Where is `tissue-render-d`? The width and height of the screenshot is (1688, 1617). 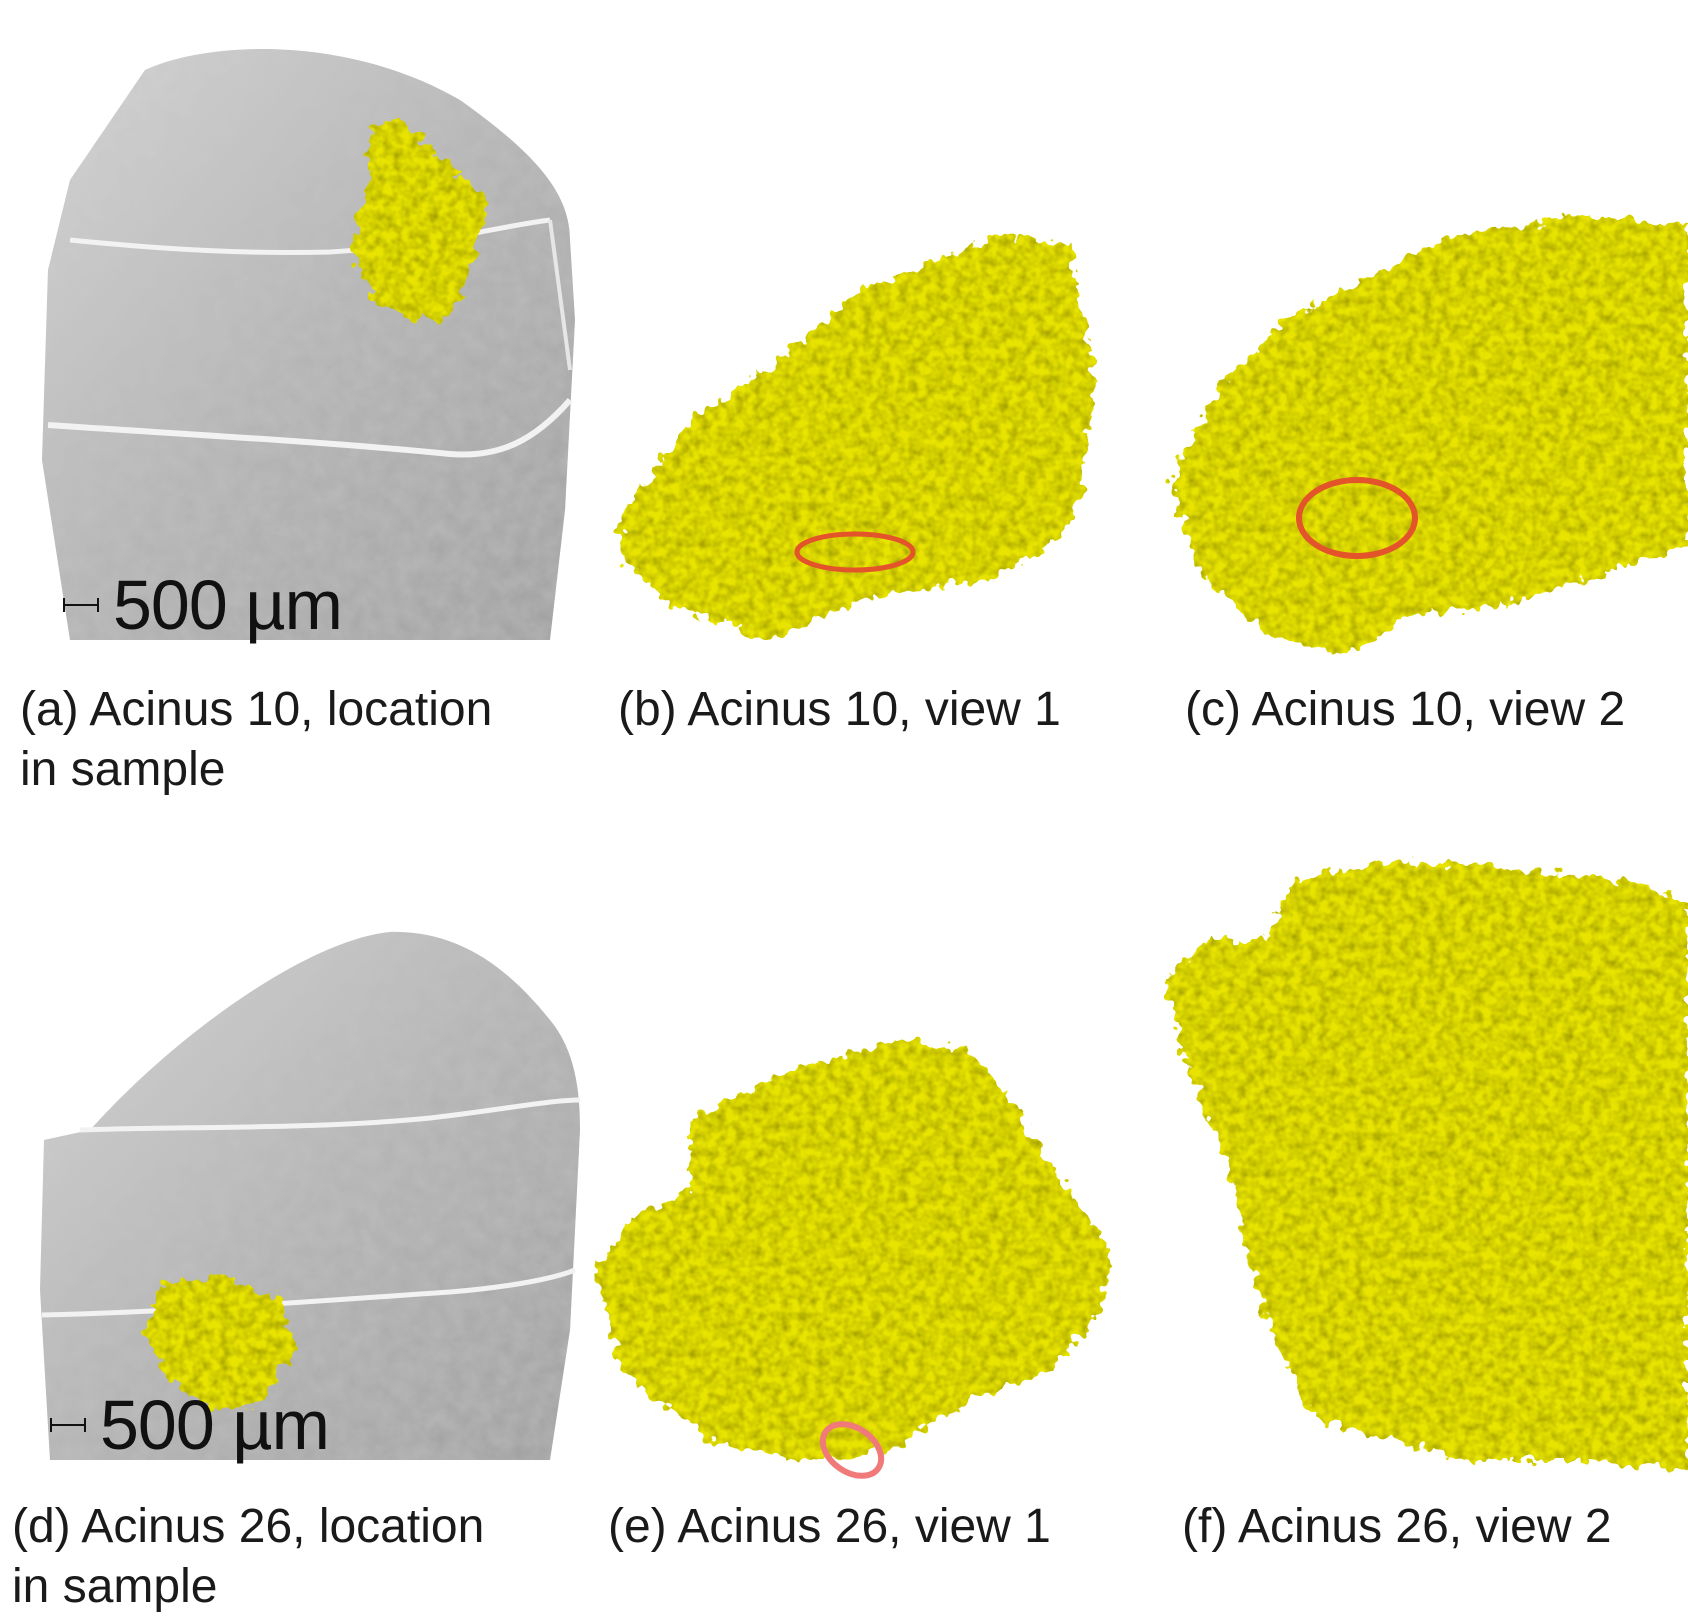 tissue-render-d is located at coordinates (310, 1195).